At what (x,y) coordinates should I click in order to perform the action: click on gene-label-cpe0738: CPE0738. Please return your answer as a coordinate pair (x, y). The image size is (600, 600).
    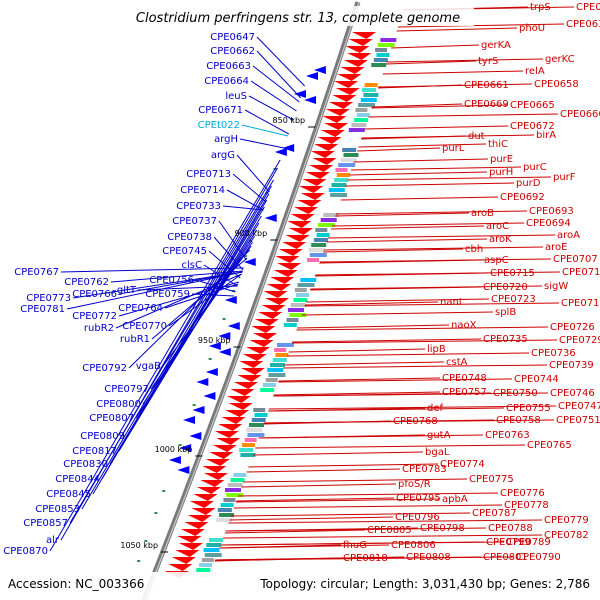
    Looking at the image, I should click on (189, 237).